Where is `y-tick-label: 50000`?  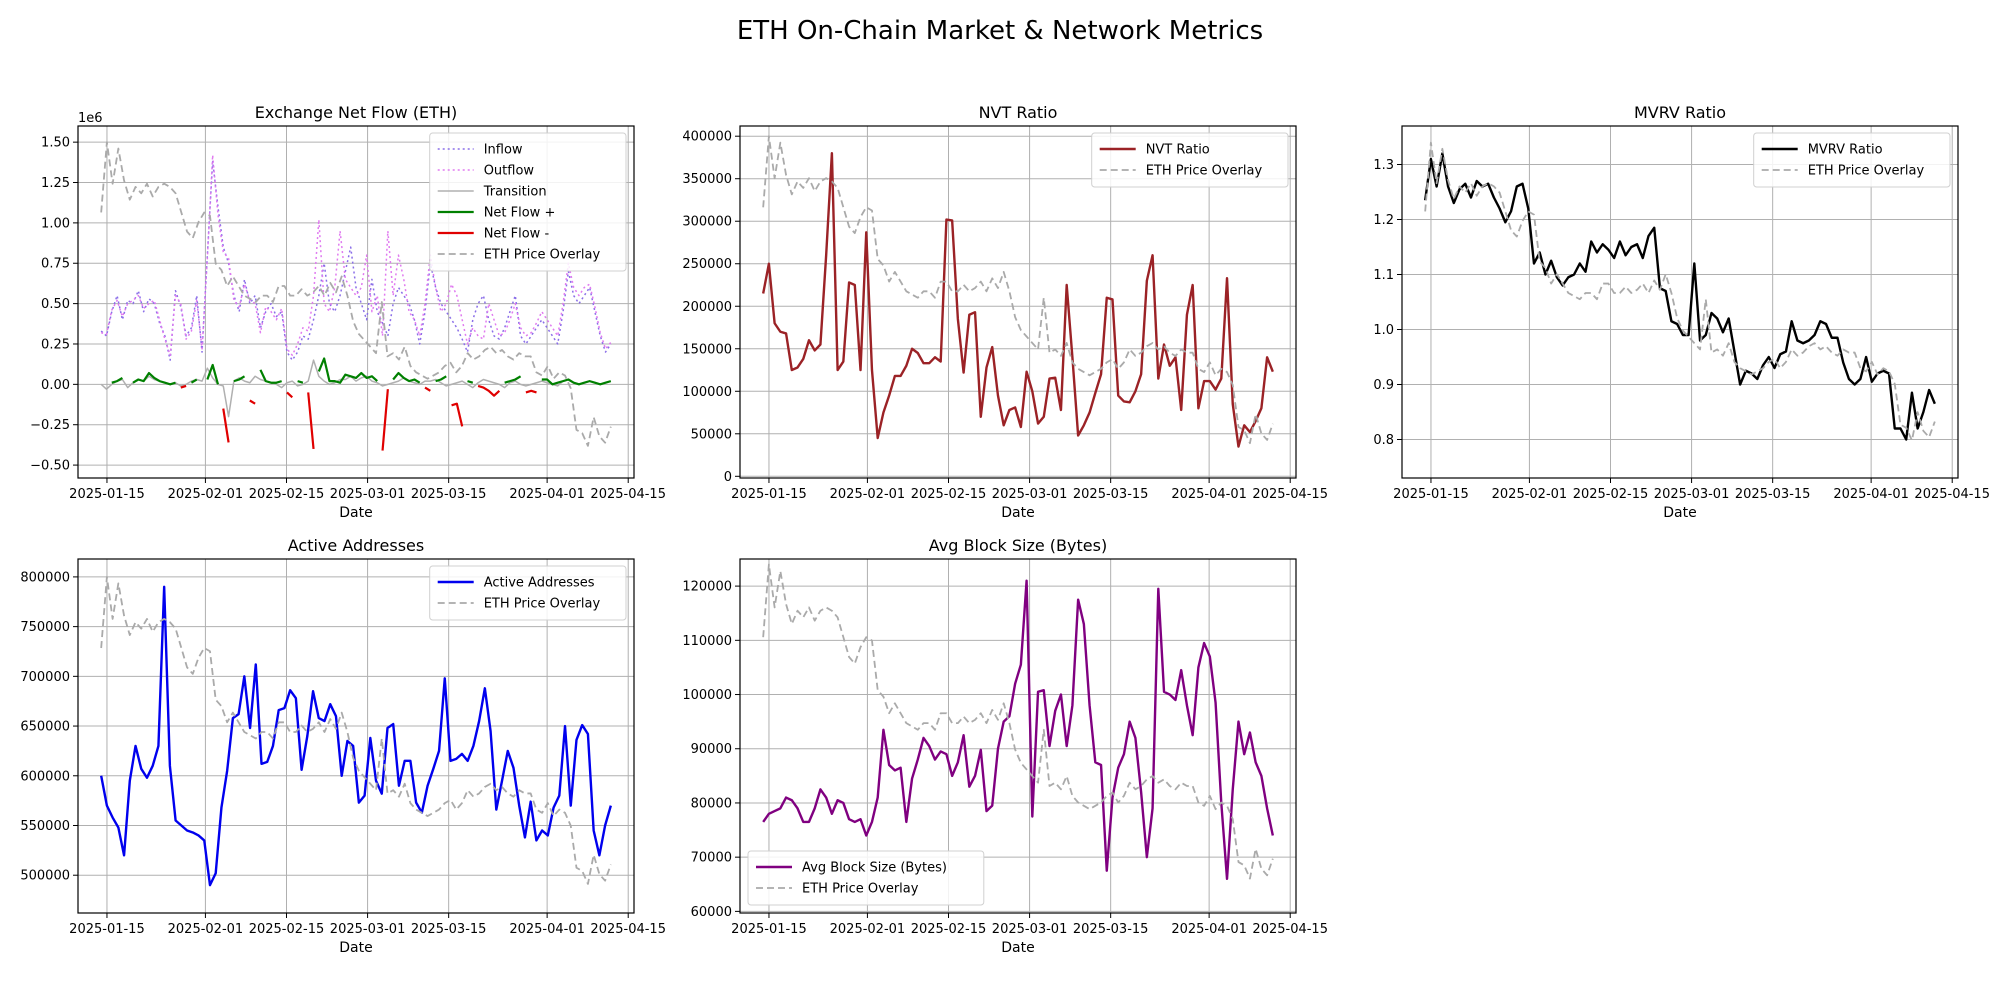 y-tick-label: 50000 is located at coordinates (711, 434).